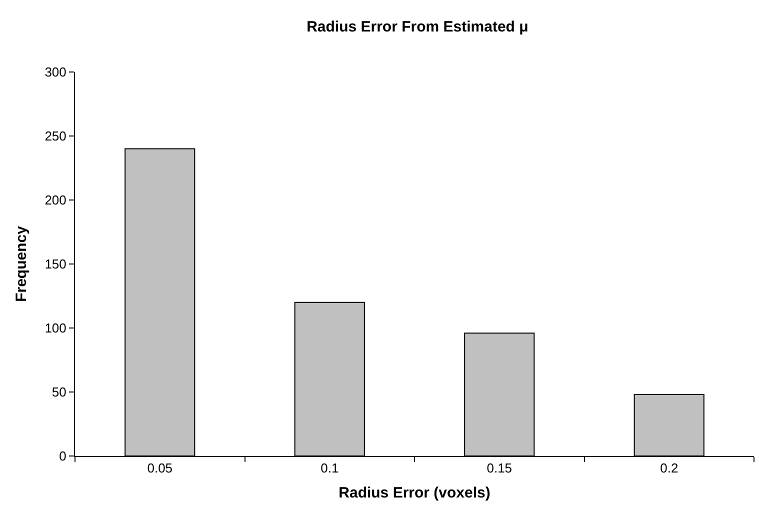 The image size is (759, 523). I want to click on y-tick-label: 200, so click(55, 200).